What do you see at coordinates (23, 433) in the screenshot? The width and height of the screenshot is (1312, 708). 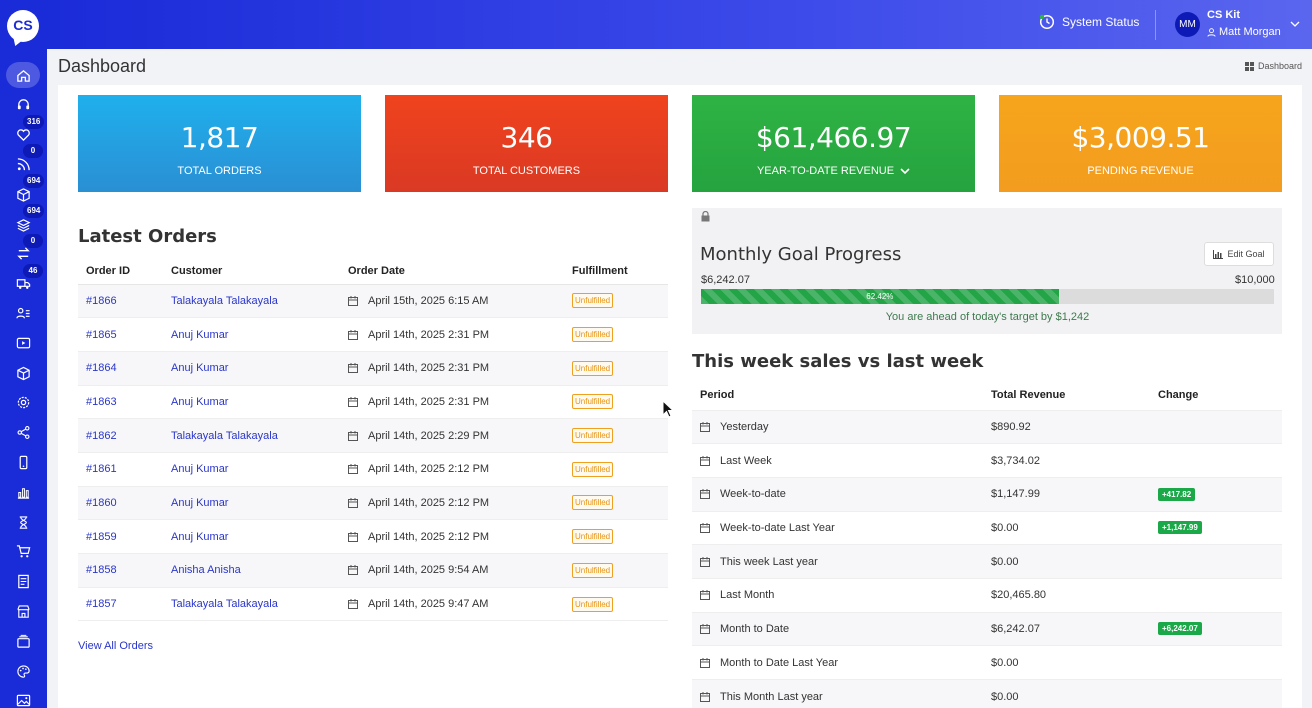 I see `sidebar-item-share` at bounding box center [23, 433].